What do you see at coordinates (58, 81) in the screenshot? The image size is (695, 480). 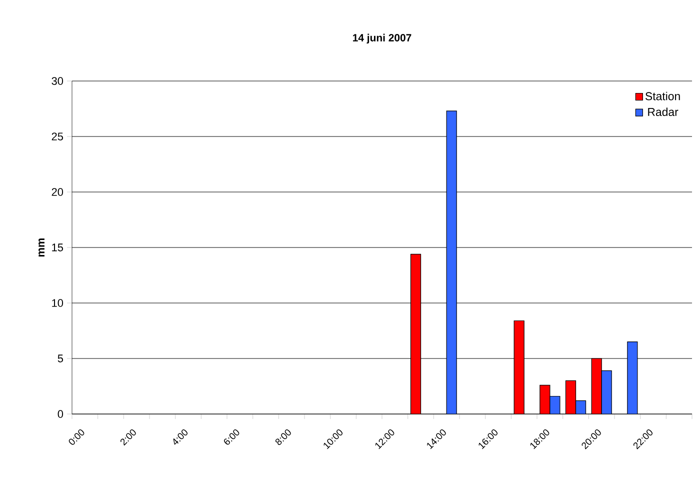 I see `y-tick-label: 30` at bounding box center [58, 81].